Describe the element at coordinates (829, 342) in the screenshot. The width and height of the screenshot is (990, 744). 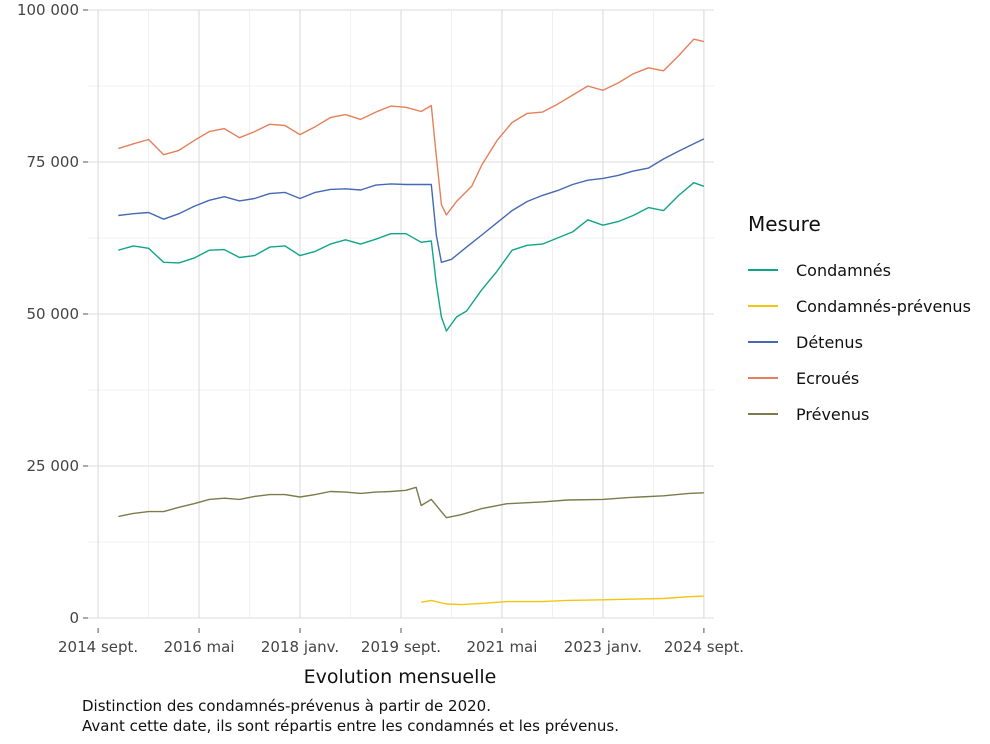
I see `legend-label: Détenus` at that location.